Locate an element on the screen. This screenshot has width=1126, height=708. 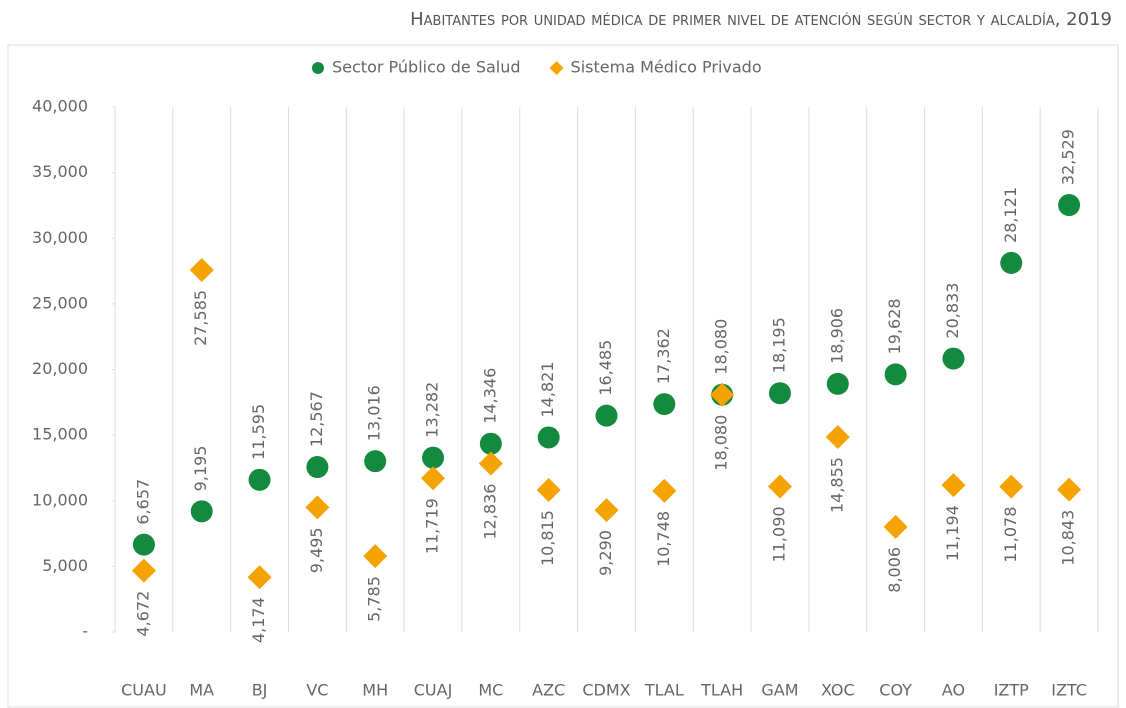
x-tick-label: VC is located at coordinates (317, 690).